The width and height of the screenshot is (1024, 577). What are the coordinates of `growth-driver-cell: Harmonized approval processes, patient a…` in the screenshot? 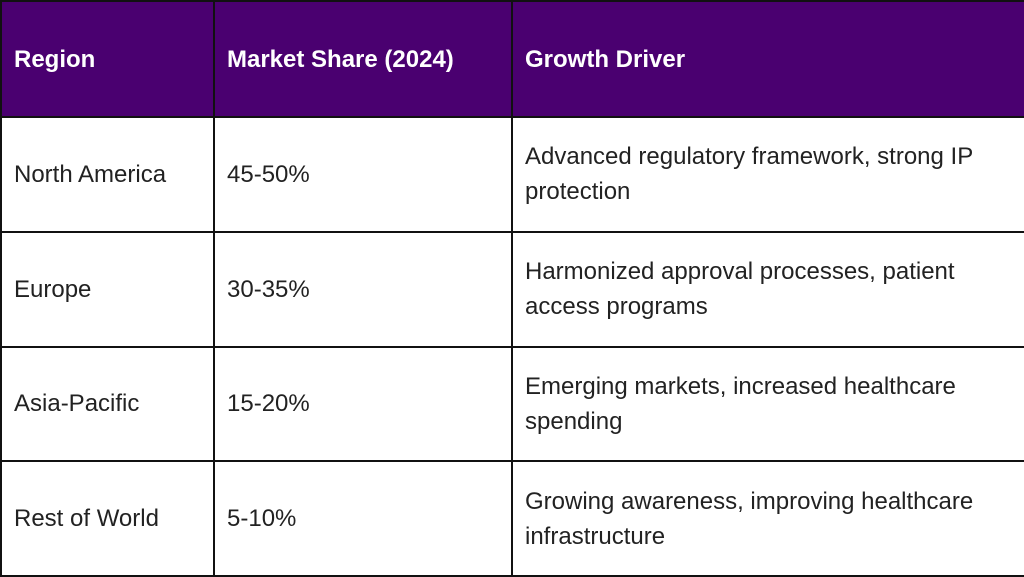 It's located at (767, 289).